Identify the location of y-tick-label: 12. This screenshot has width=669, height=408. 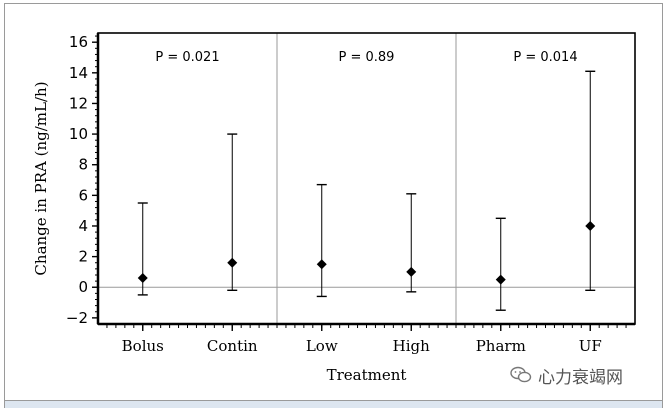
(78, 103).